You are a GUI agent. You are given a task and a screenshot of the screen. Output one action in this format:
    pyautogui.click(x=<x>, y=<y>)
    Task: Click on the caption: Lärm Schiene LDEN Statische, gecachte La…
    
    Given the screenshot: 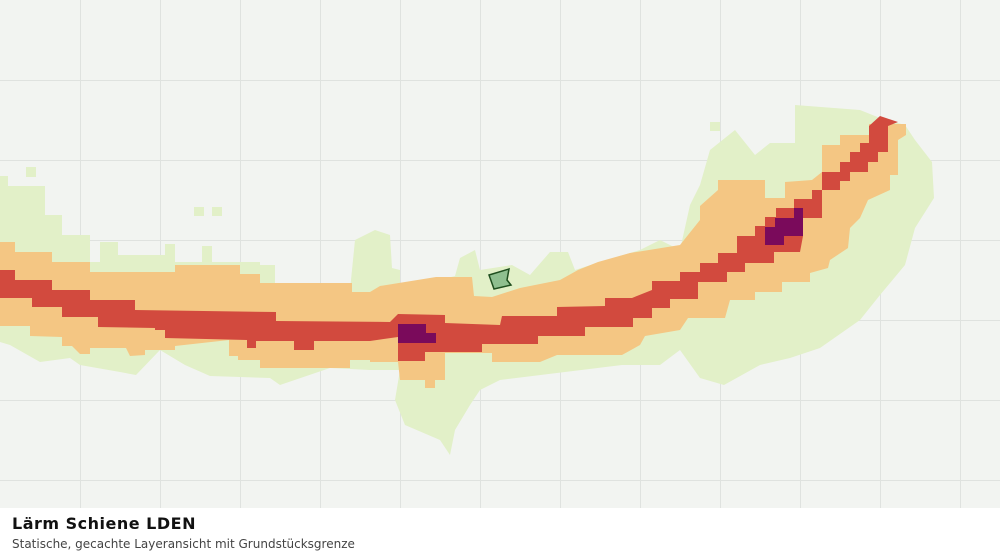 What is the action you would take?
    pyautogui.click(x=500, y=534)
    